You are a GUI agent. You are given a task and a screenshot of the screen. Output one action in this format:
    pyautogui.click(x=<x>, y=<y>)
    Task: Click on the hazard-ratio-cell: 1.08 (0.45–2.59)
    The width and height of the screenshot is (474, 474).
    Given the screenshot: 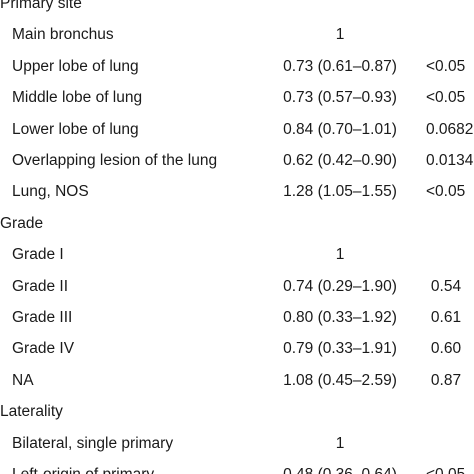 What is the action you would take?
    pyautogui.click(x=340, y=380)
    